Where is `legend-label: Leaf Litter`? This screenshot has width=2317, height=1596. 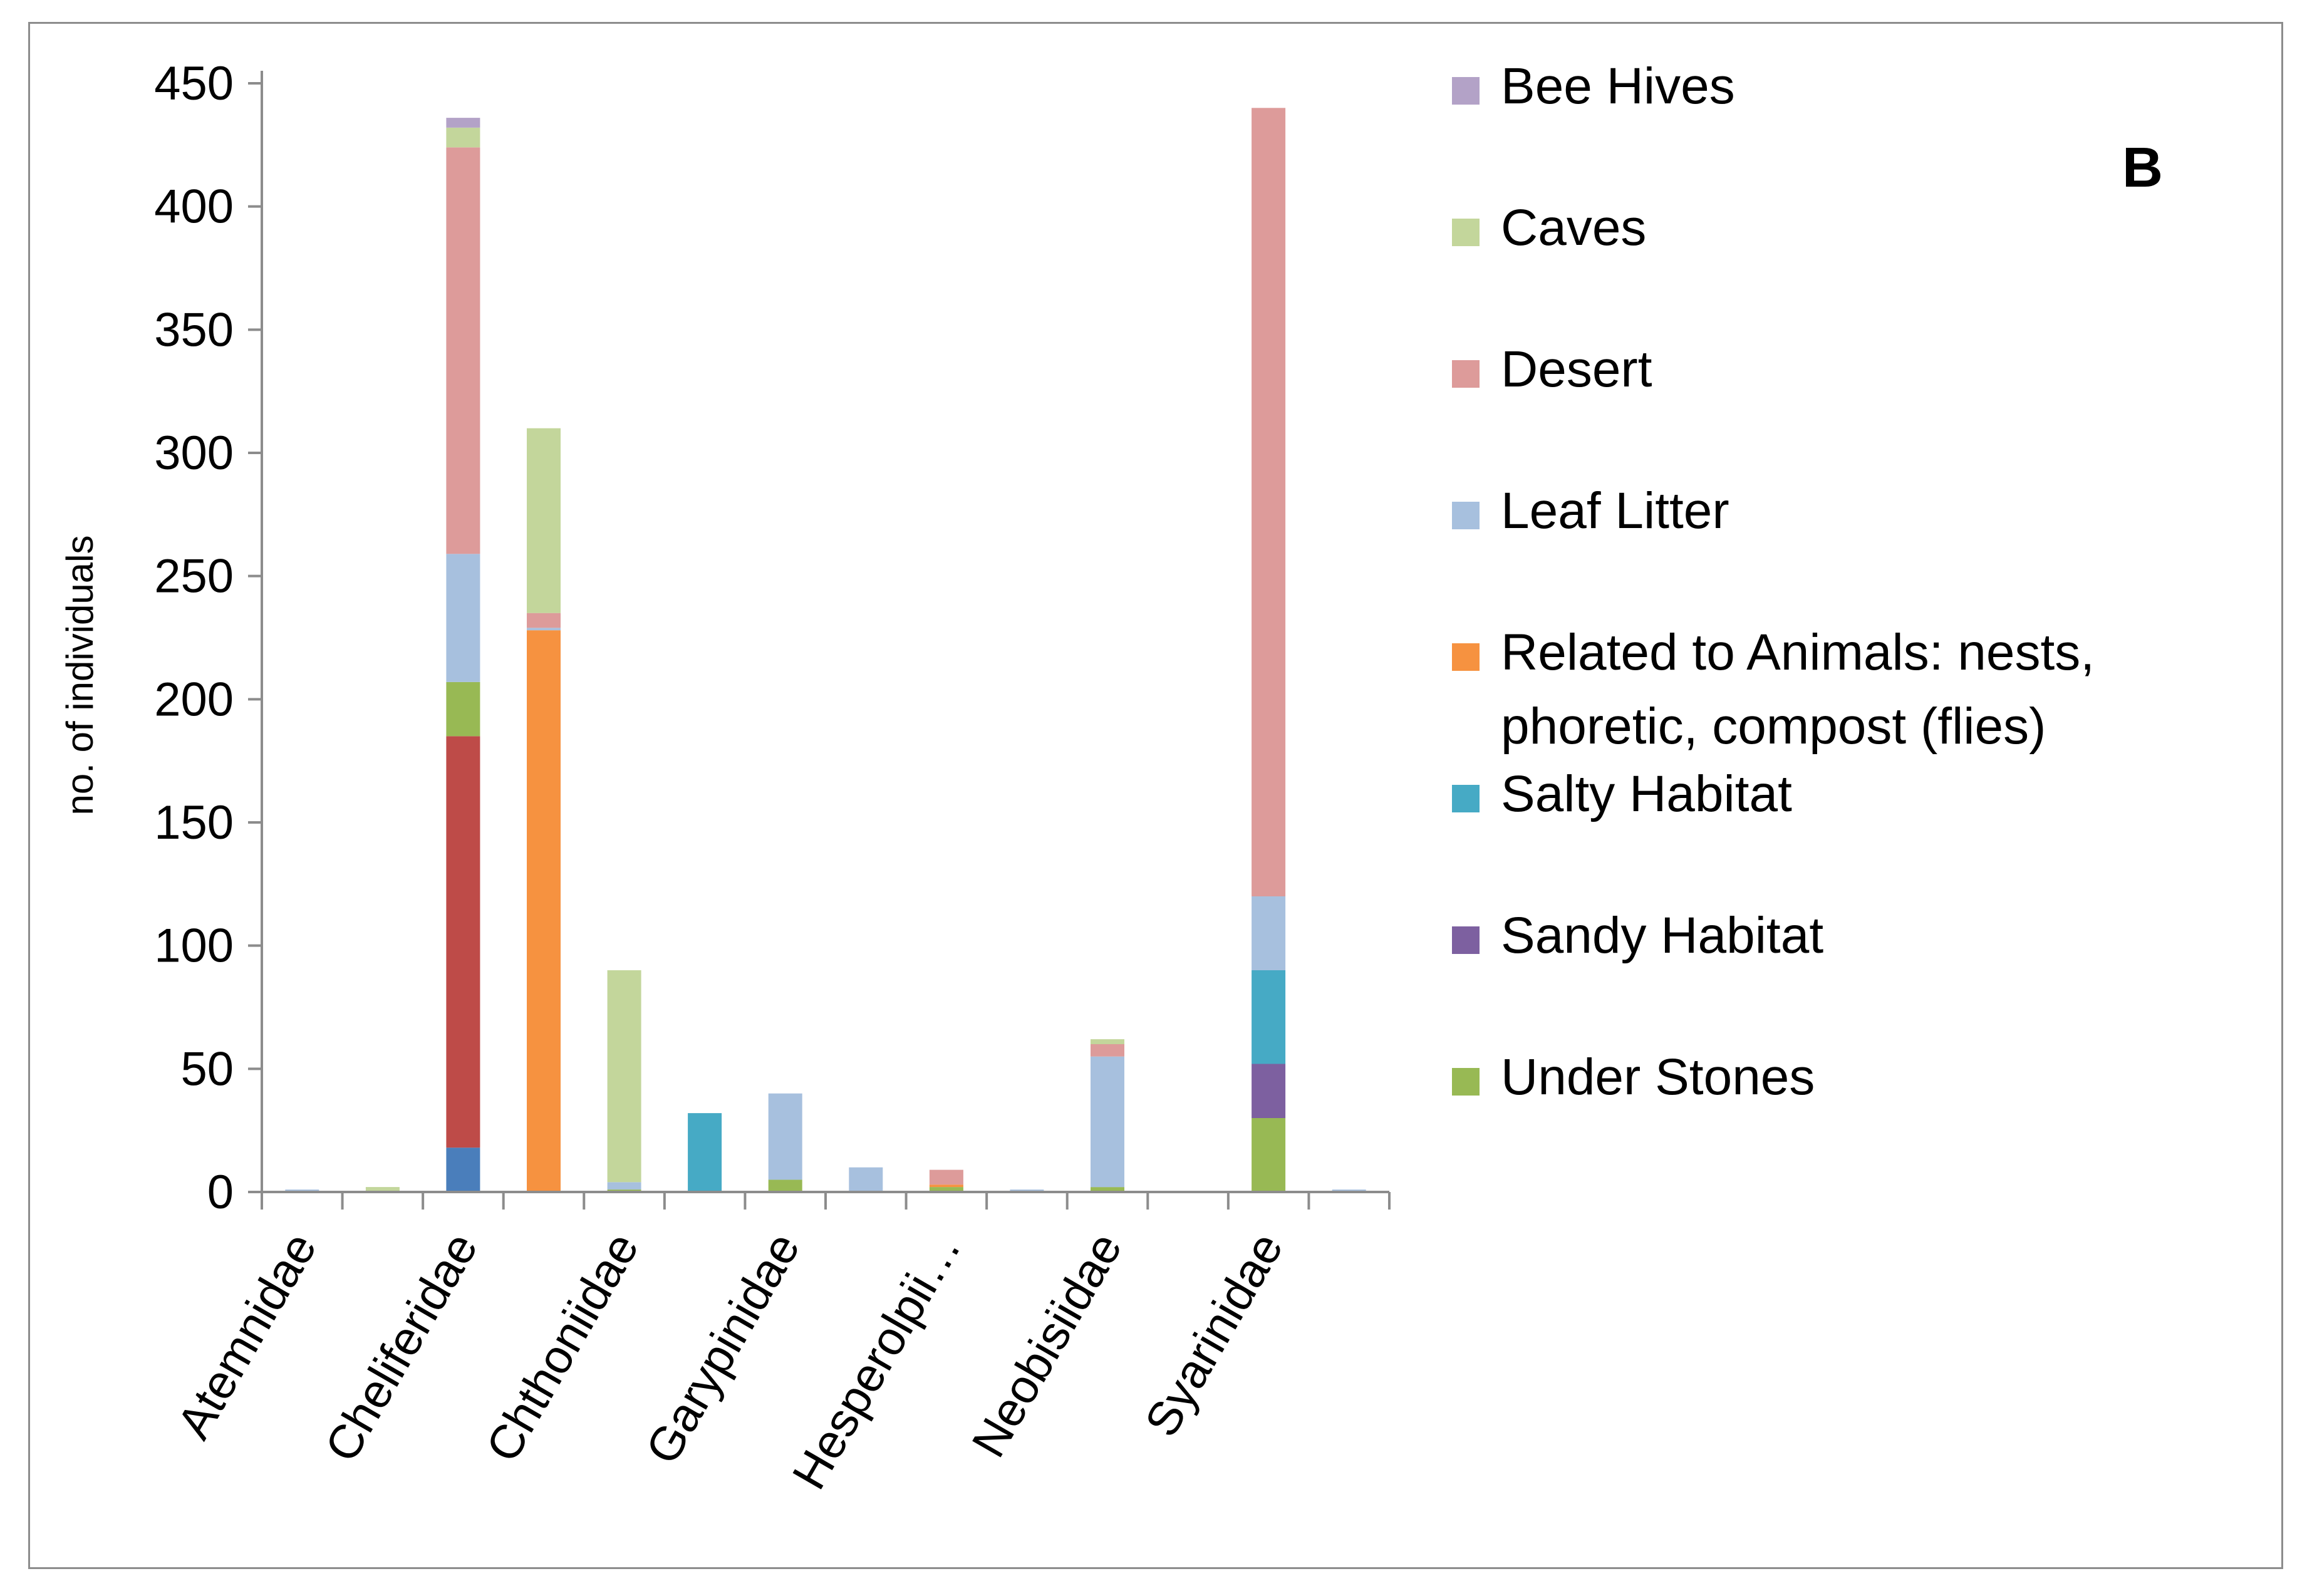
legend-label: Leaf Litter is located at coordinates (1615, 510).